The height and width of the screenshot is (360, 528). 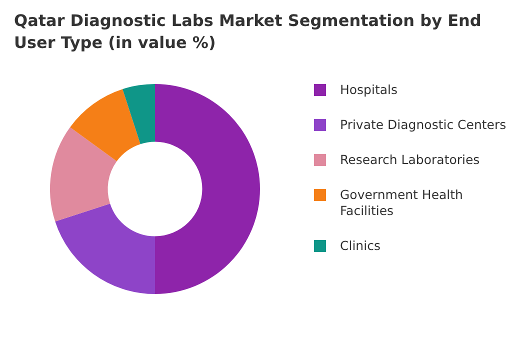 What do you see at coordinates (248, 32) in the screenshot?
I see `chart-title: Qatar Diagnostic Labs Market Segmentation by End User Type (in value %)` at bounding box center [248, 32].